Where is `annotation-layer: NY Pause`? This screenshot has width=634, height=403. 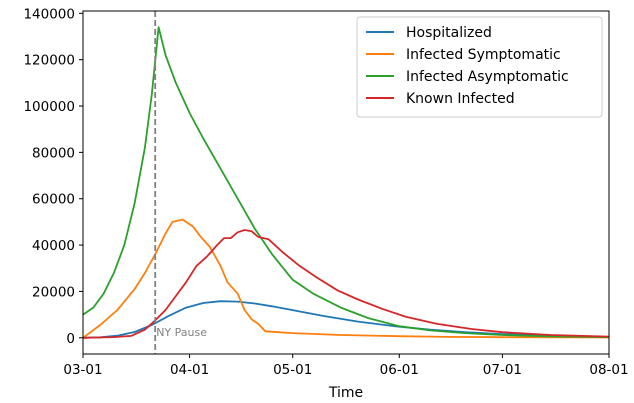 annotation-layer: NY Pause is located at coordinates (180, 182).